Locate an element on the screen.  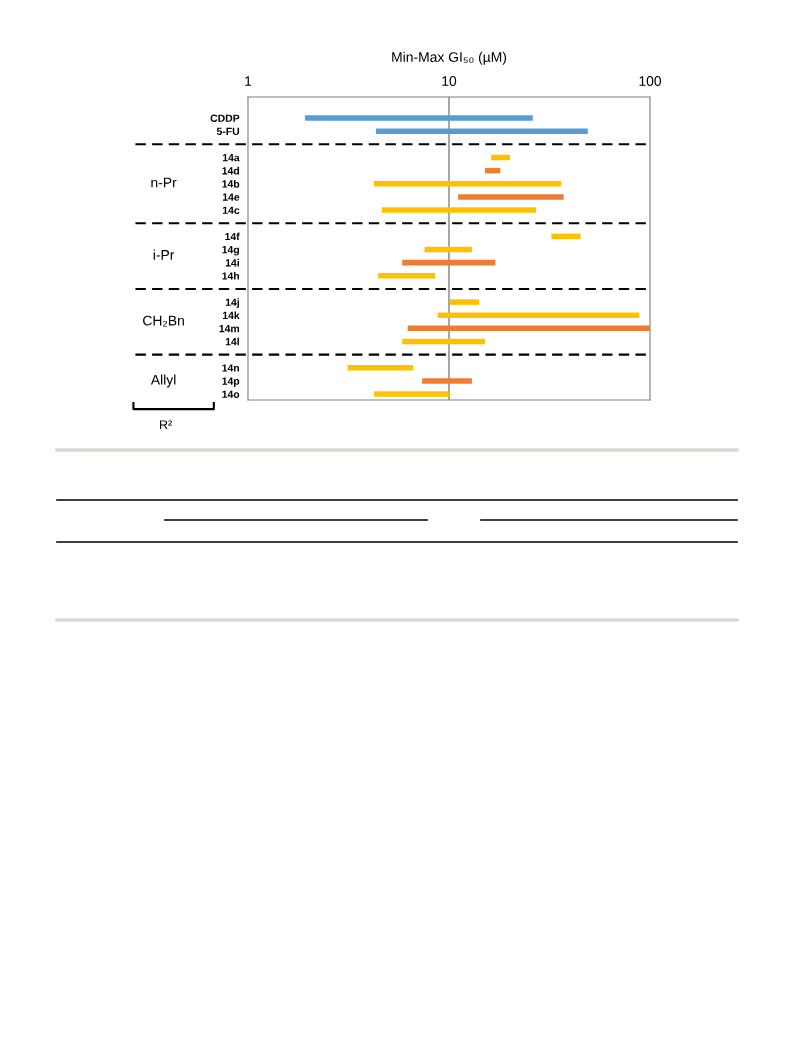
y-tick-label: 14j is located at coordinates (232, 303).